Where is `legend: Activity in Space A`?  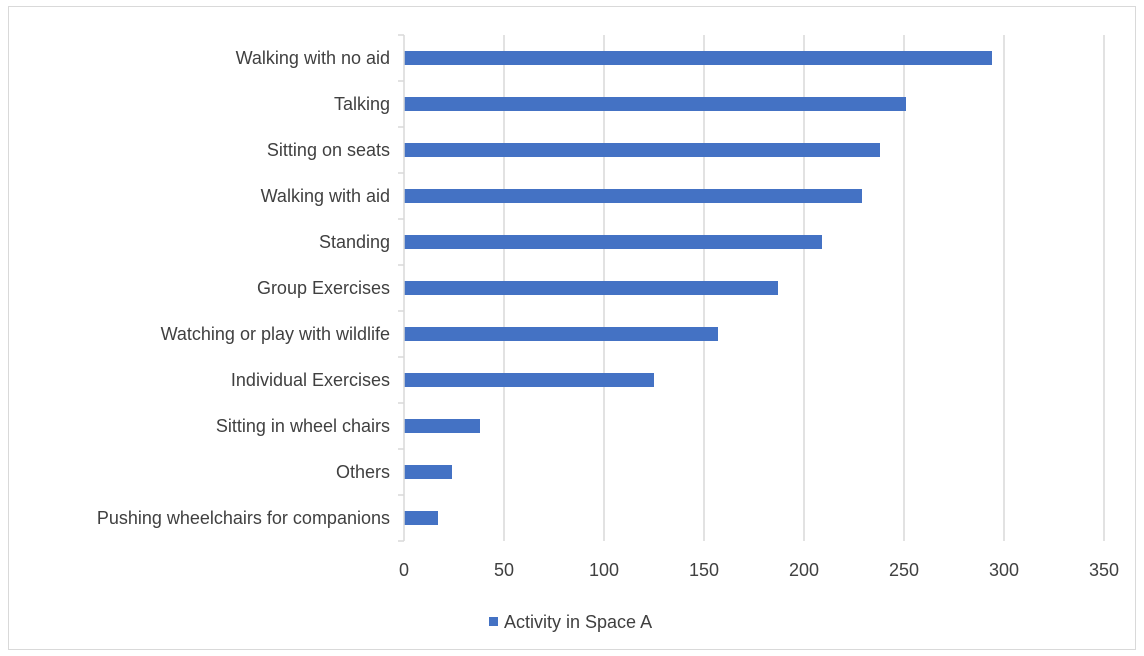
legend: Activity in Space A is located at coordinates (570, 622).